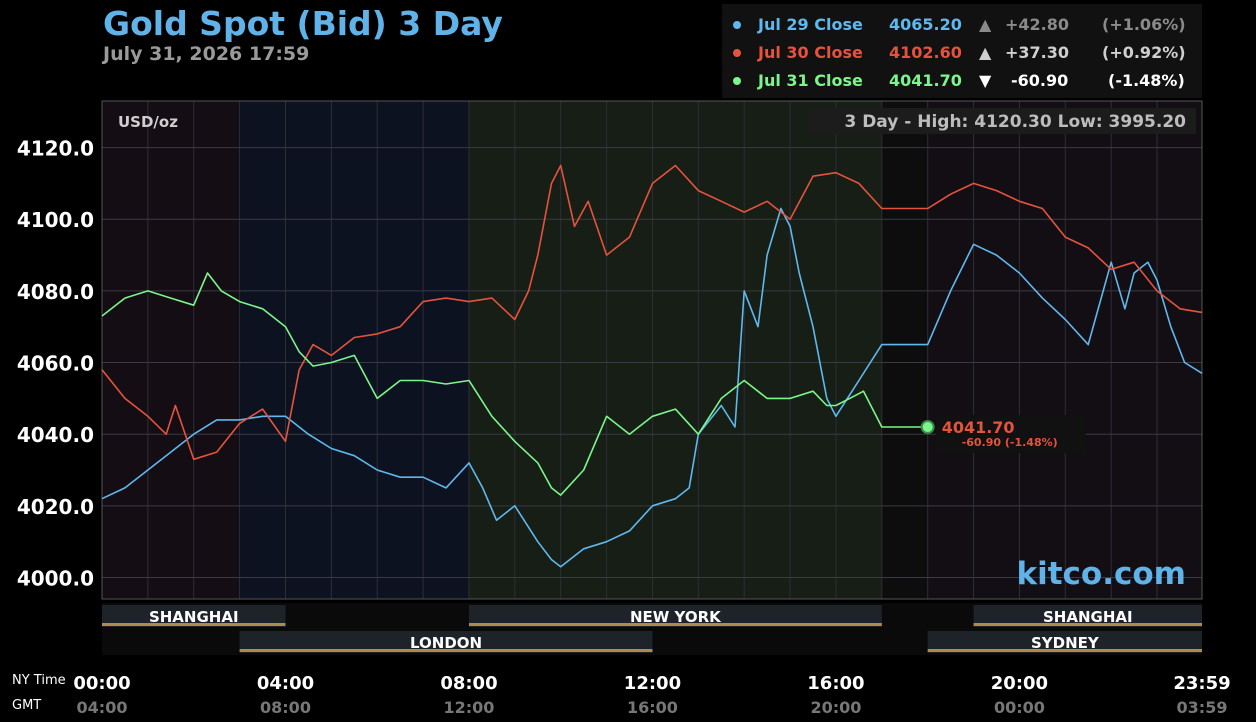  What do you see at coordinates (985, 80) in the screenshot?
I see `legend-arrow: ▼` at bounding box center [985, 80].